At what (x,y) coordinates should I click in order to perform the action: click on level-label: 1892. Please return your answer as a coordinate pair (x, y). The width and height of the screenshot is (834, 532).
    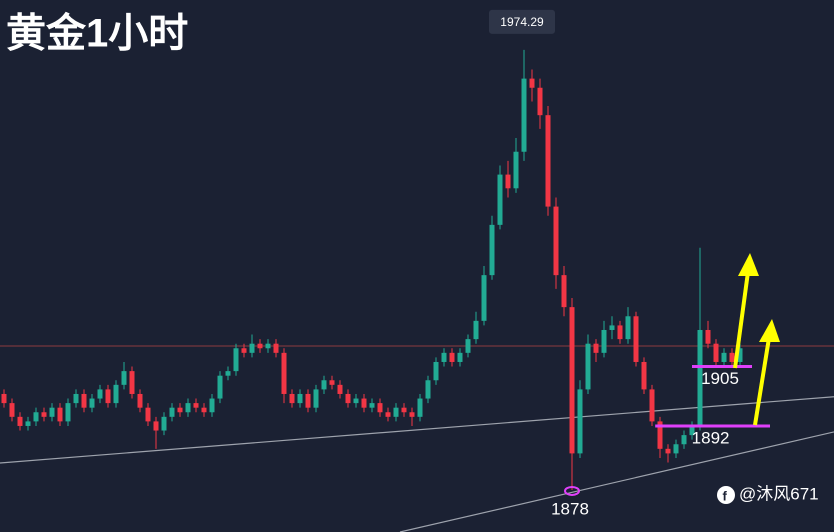
    Looking at the image, I should click on (711, 437).